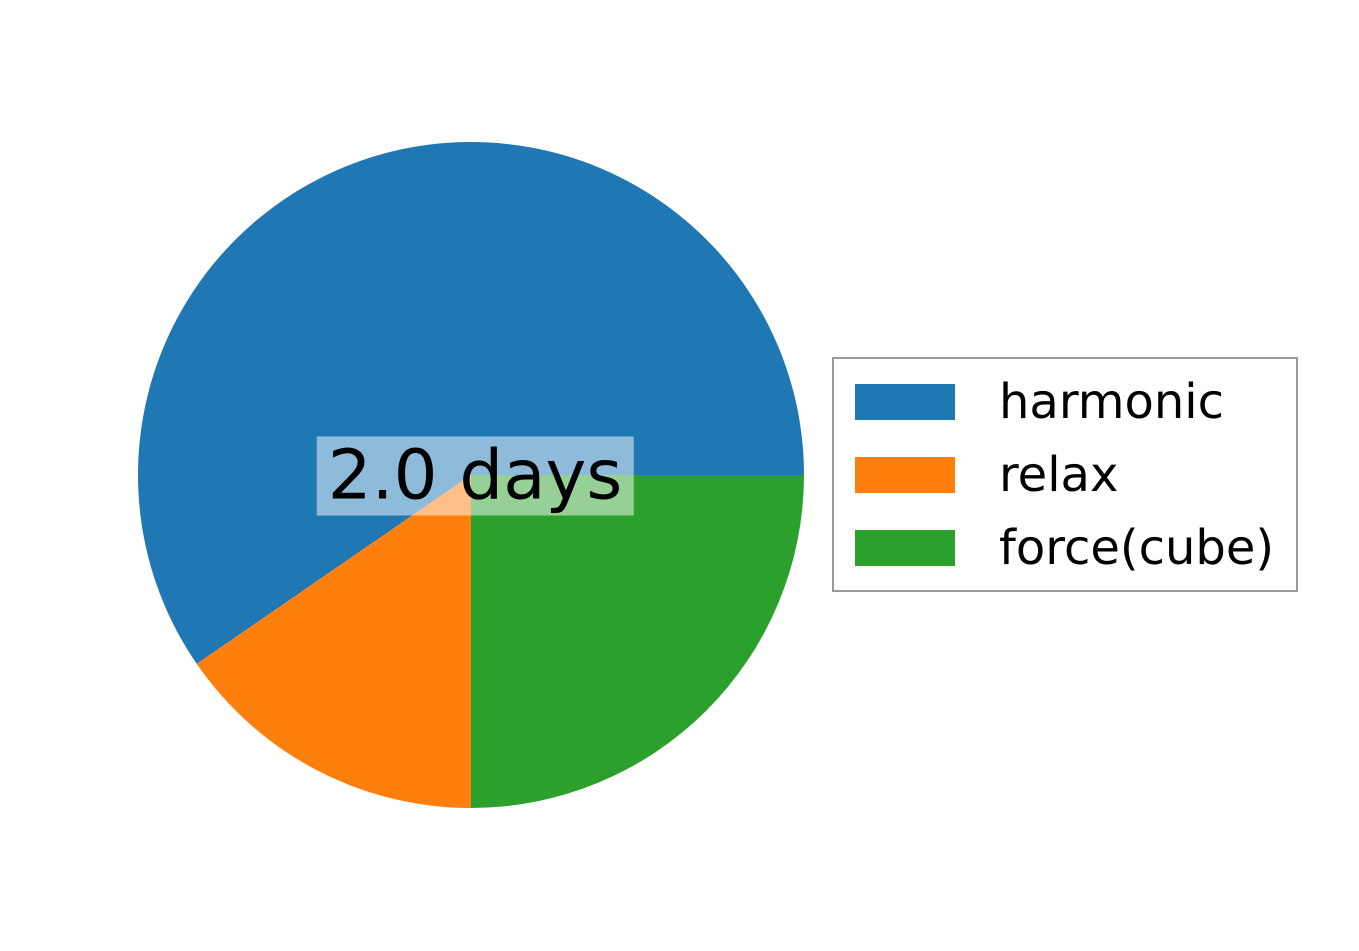  Describe the element at coordinates (333, 641) in the screenshot. I see `pie-slice-relax` at that location.